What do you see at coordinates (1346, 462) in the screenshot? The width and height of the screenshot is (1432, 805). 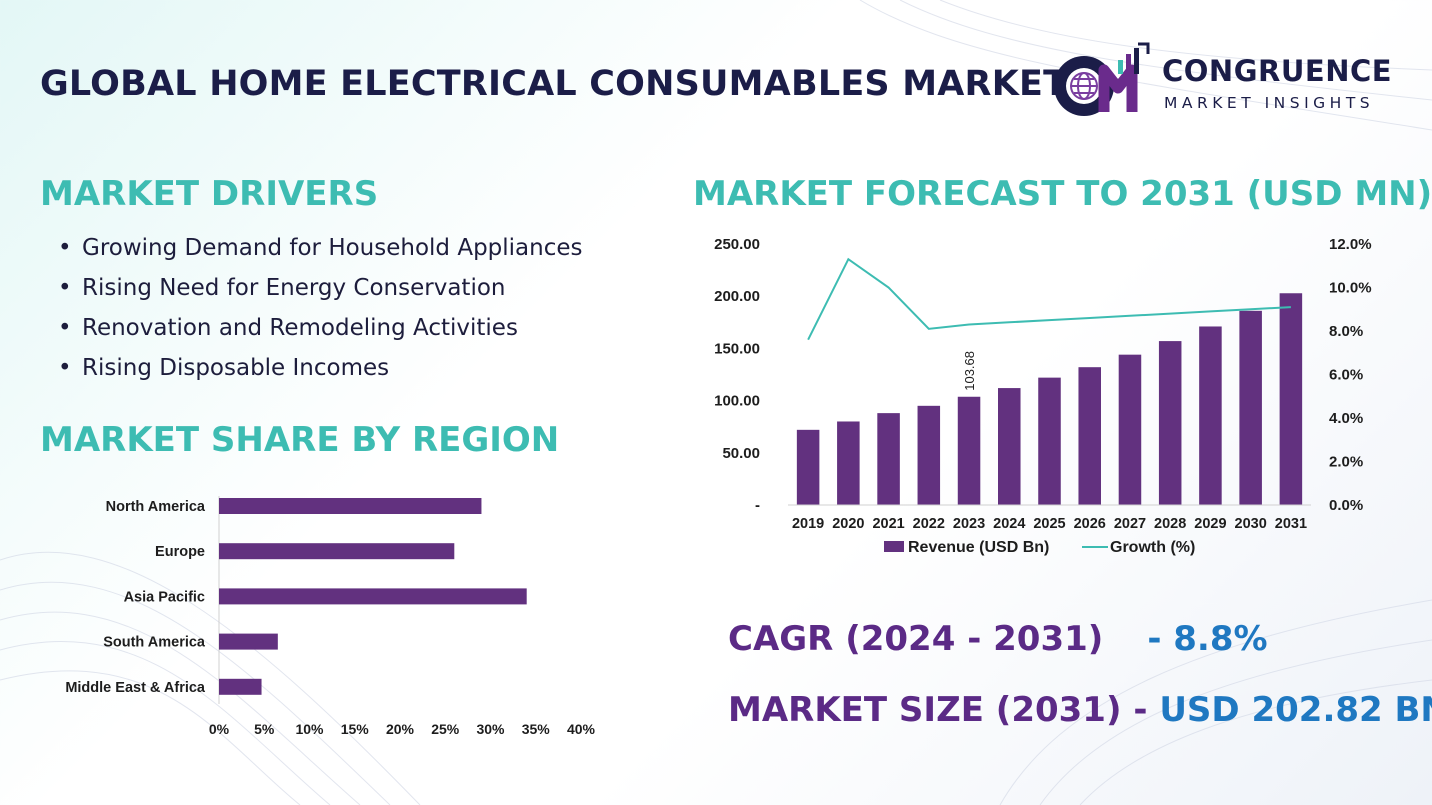 I see `forecast-y-right-tick: 2.0%` at bounding box center [1346, 462].